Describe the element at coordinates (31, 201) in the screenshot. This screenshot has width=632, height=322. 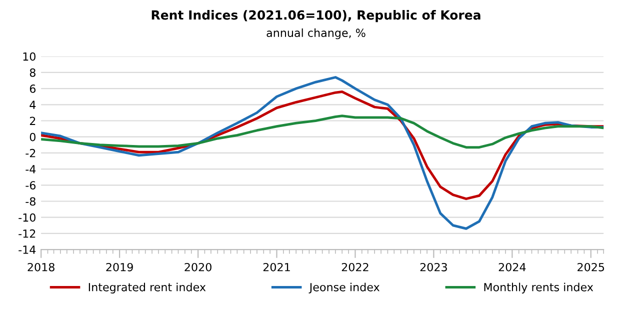
I see `y-tick-label: -8` at that location.